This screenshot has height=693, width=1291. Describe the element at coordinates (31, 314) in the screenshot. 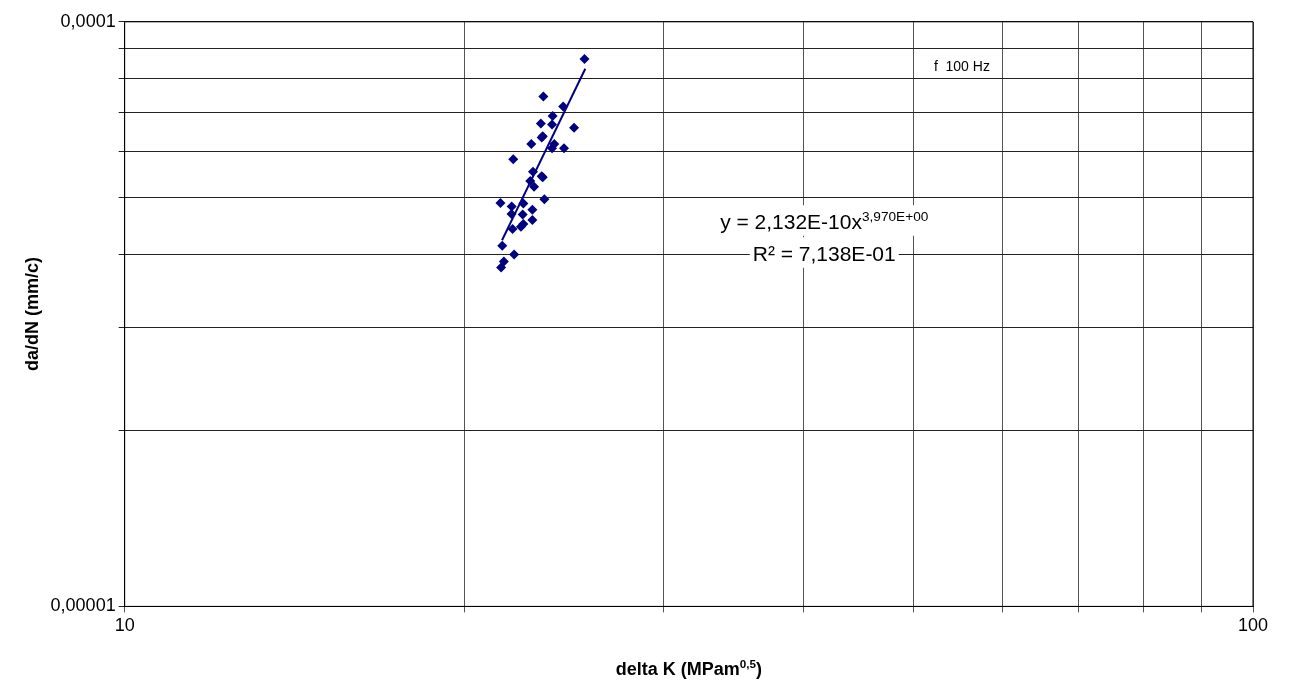

I see `y-axis-title: da/dN (mm/c)` at that location.